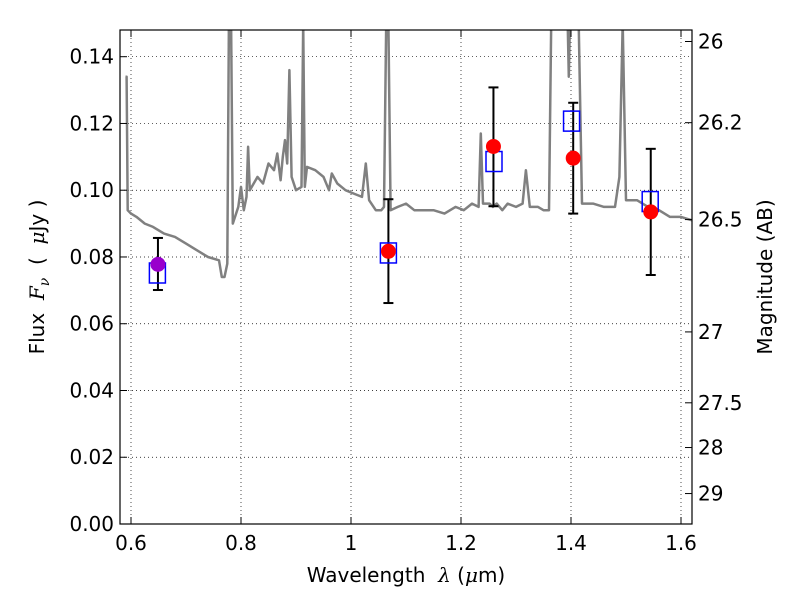 The height and width of the screenshot is (600, 800). Describe the element at coordinates (461, 543) in the screenshot. I see `x-tick-label: 1.2` at that location.